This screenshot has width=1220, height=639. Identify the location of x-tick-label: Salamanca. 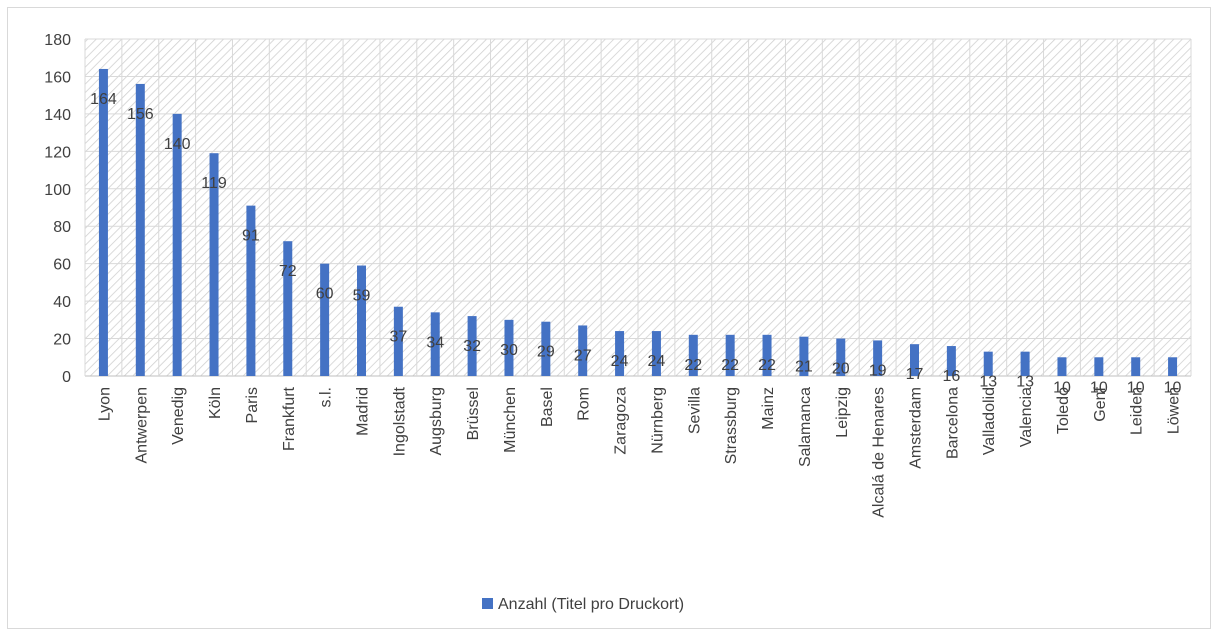
(805, 427).